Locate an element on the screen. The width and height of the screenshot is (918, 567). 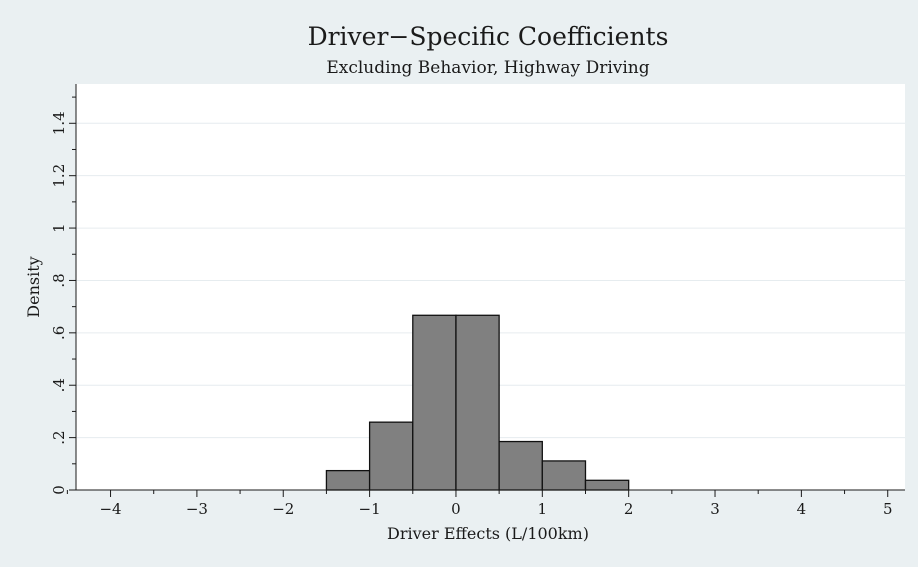
y-tick-label: .6 is located at coordinates (59, 333).